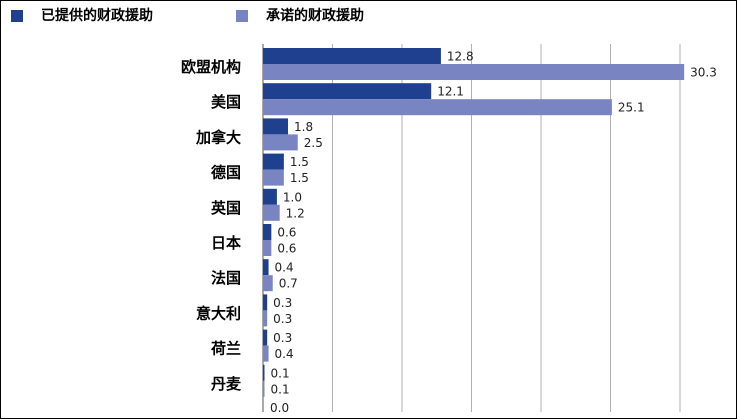 Image resolution: width=737 pixels, height=419 pixels. What do you see at coordinates (226, 278) in the screenshot?
I see `category-label-6: 法国` at bounding box center [226, 278].